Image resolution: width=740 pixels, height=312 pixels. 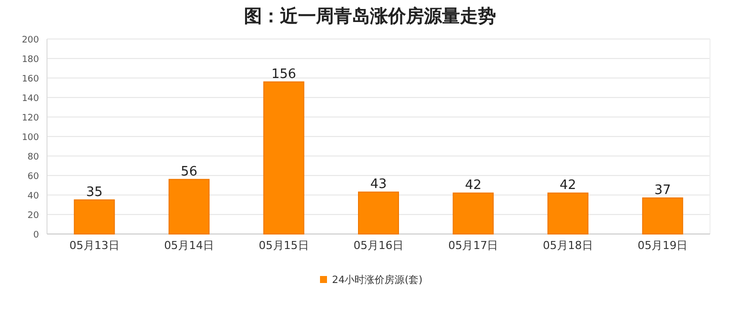 I want to click on y-tick-label: 40, so click(x=34, y=197).